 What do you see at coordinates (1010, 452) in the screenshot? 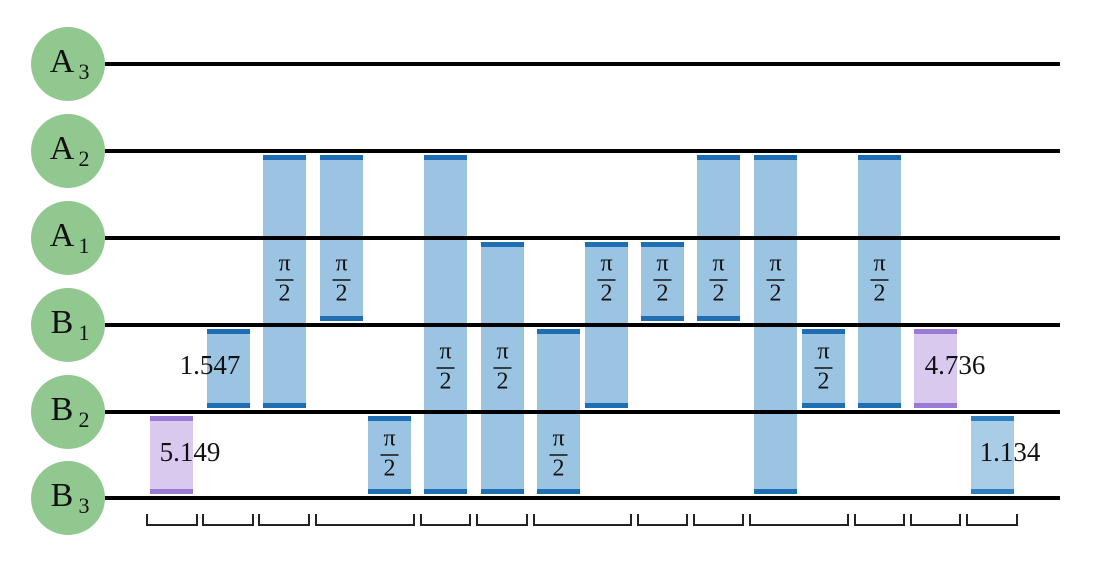
I see `gate-value: 1.134` at bounding box center [1010, 452].